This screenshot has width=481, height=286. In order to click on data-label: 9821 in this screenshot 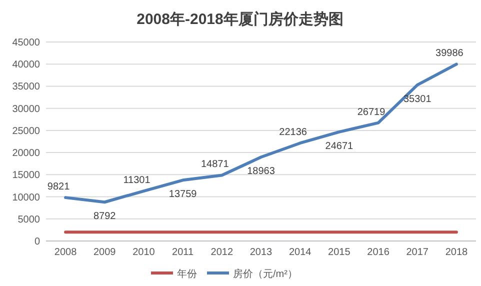, I will do `click(58, 187)`.